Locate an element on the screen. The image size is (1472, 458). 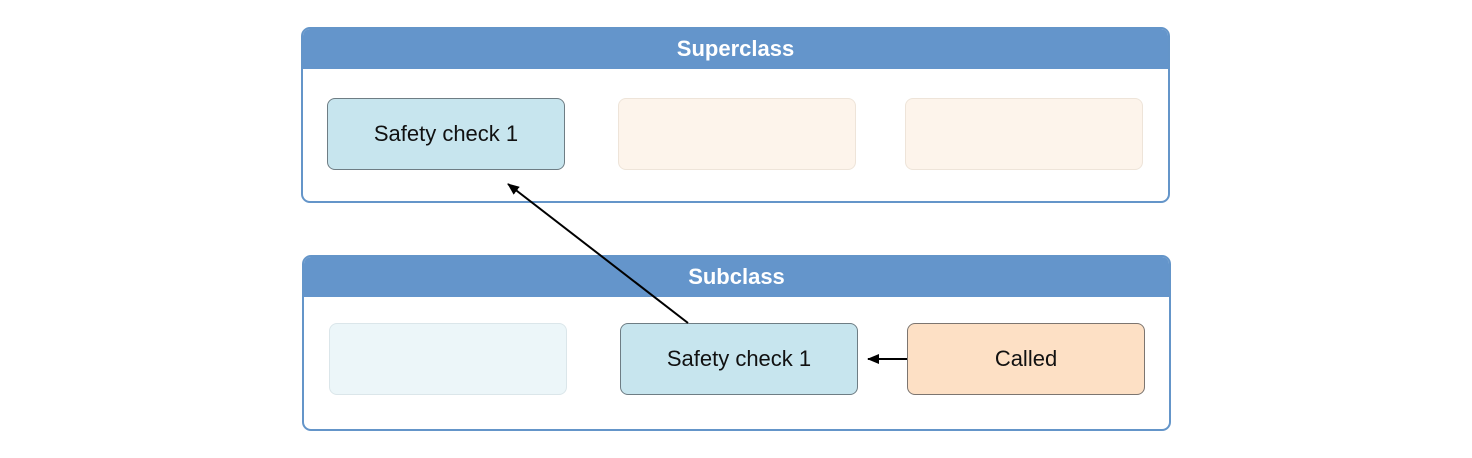
superclass-step-1: Safety check 1 is located at coordinates (446, 134).